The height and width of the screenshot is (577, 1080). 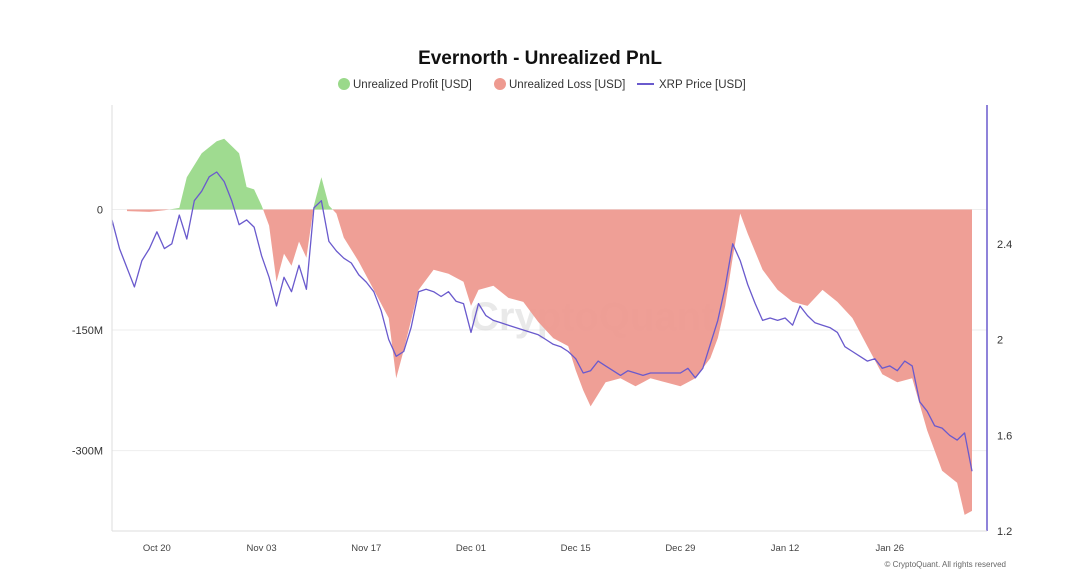 I want to click on legend-label-loss: Unrealized Loss [USD], so click(x=567, y=85).